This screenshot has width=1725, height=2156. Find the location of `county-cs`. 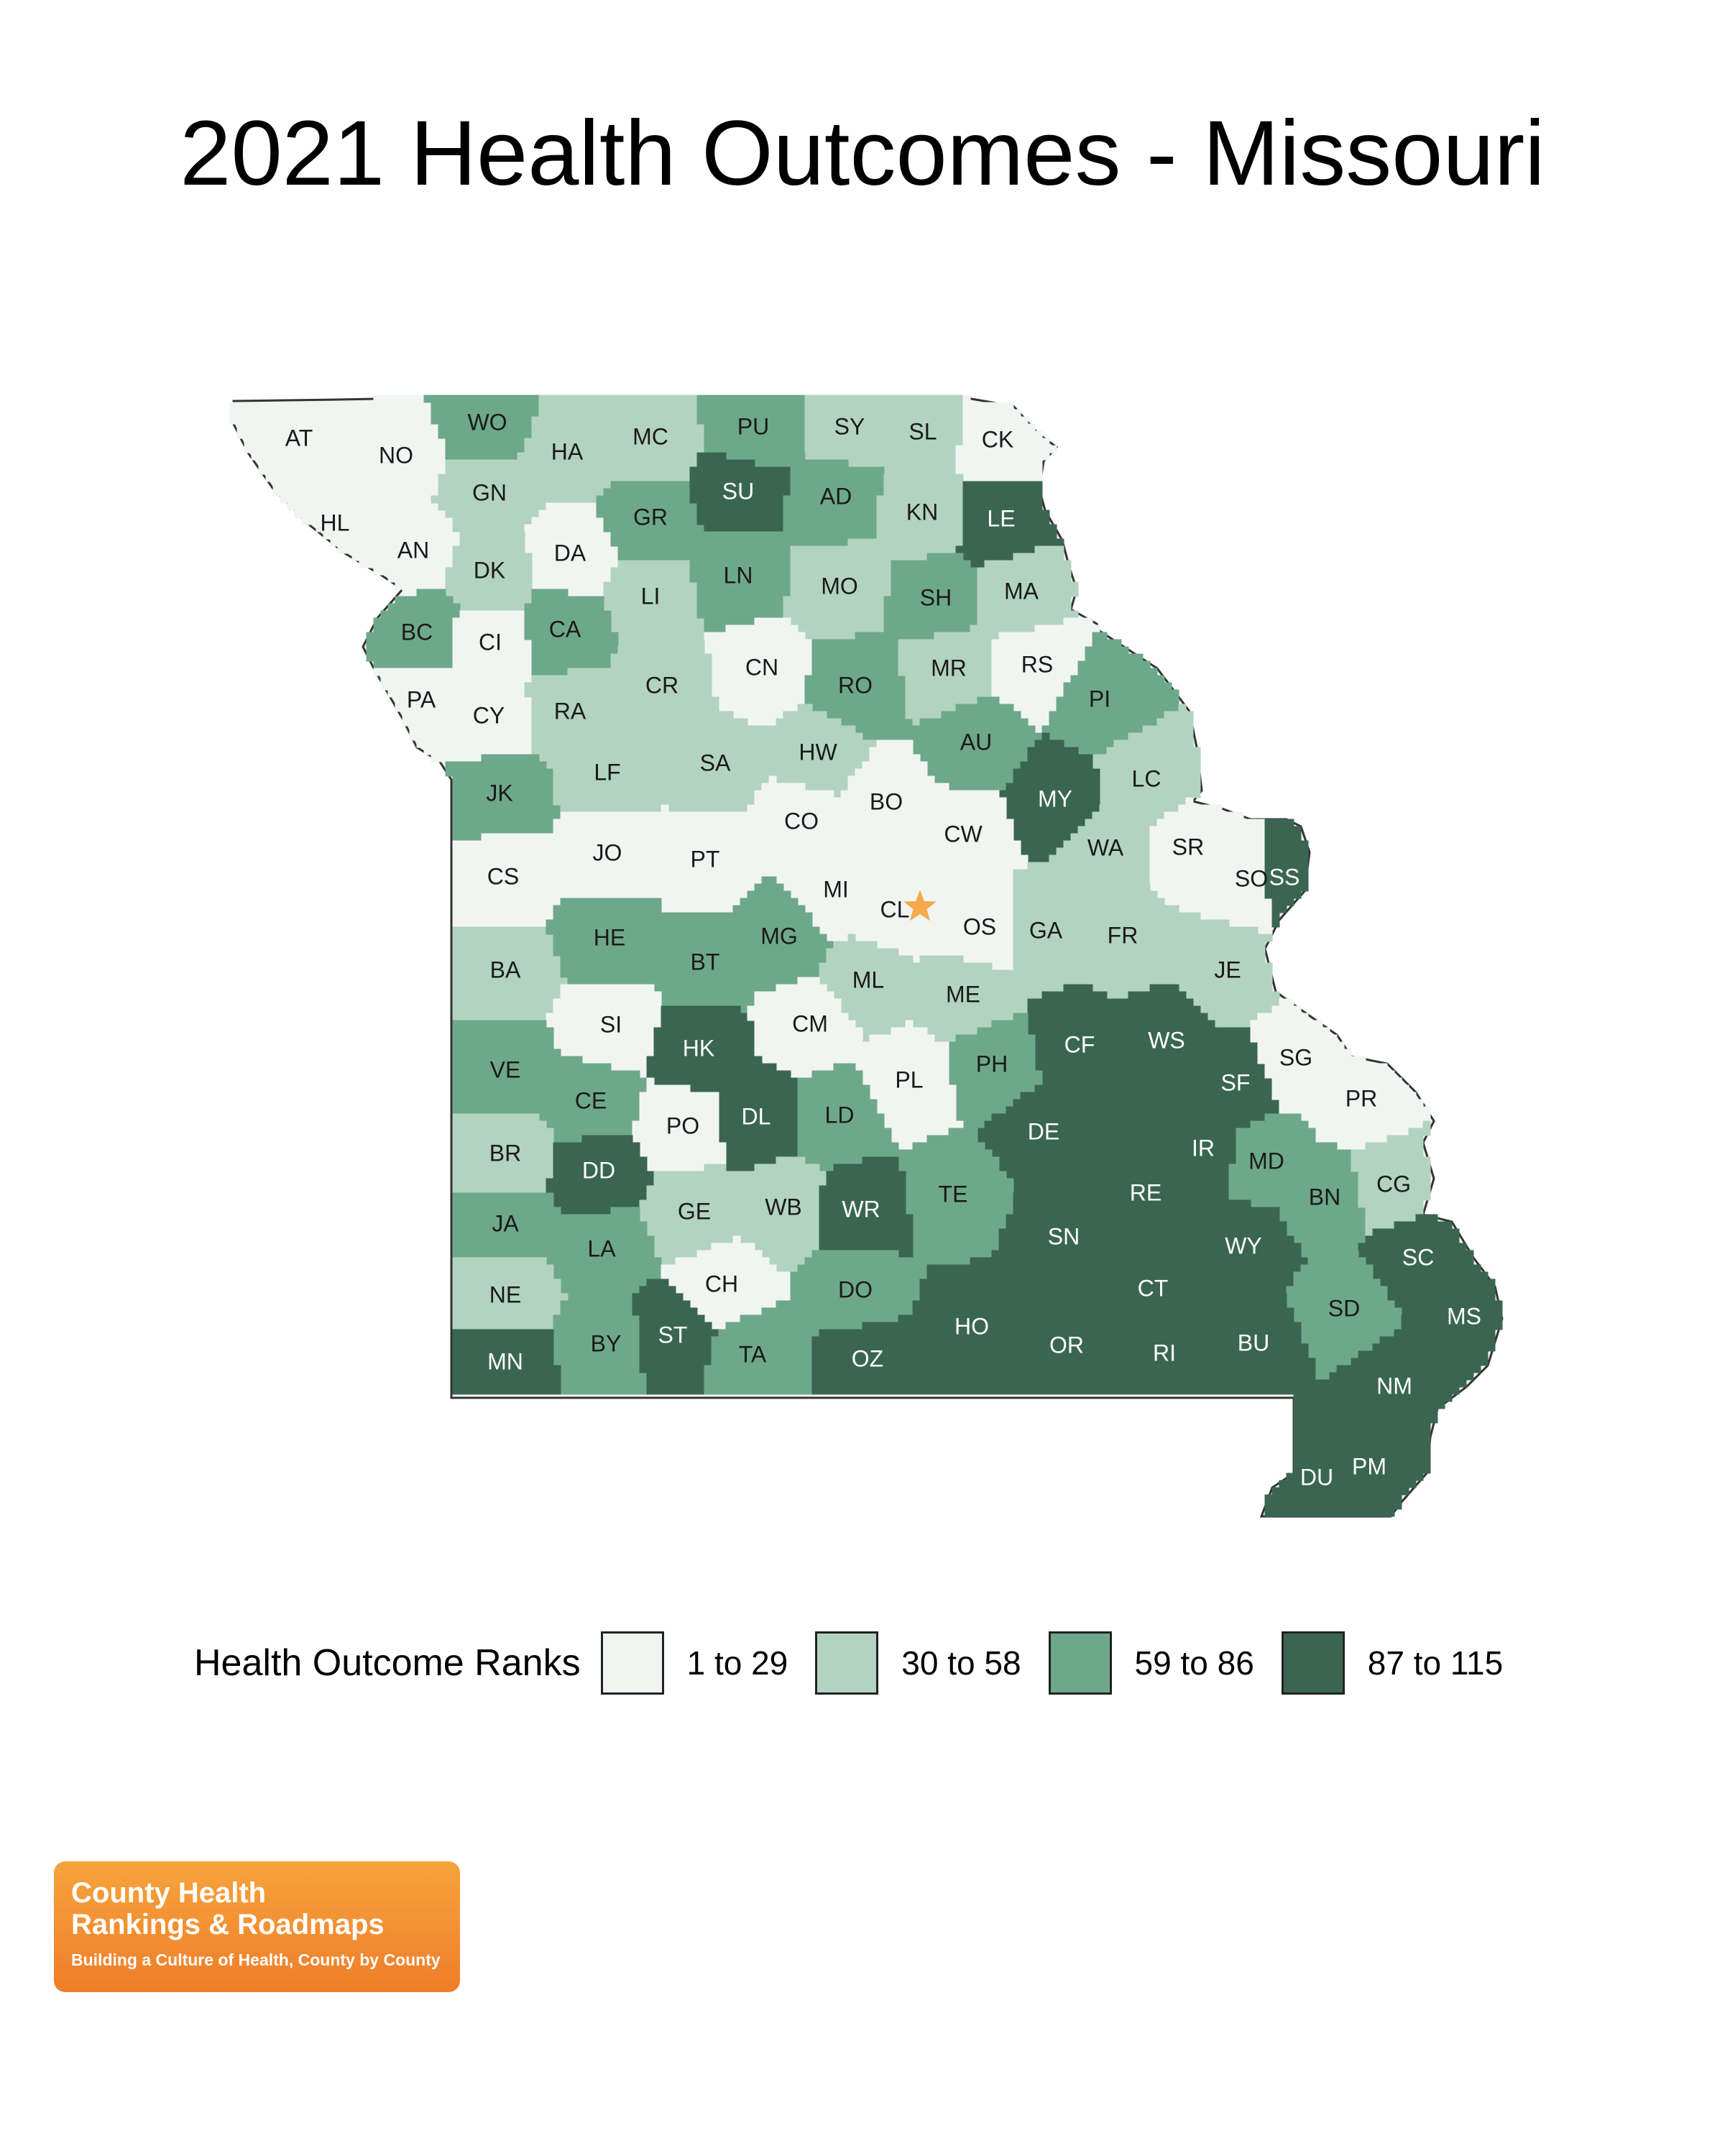

county-cs is located at coordinates (506, 881).